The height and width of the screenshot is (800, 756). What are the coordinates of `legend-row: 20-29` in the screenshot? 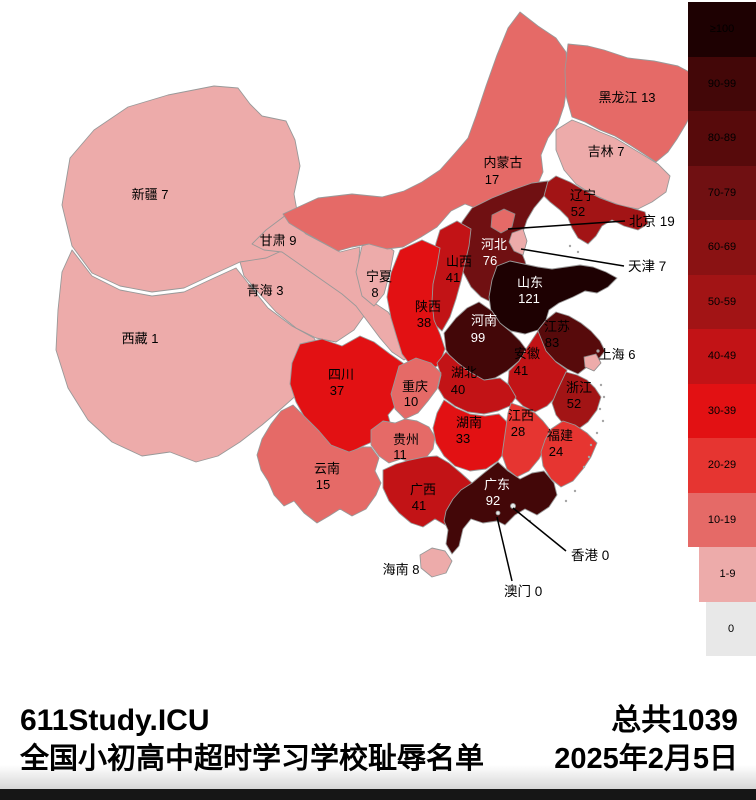 It's located at (722, 465).